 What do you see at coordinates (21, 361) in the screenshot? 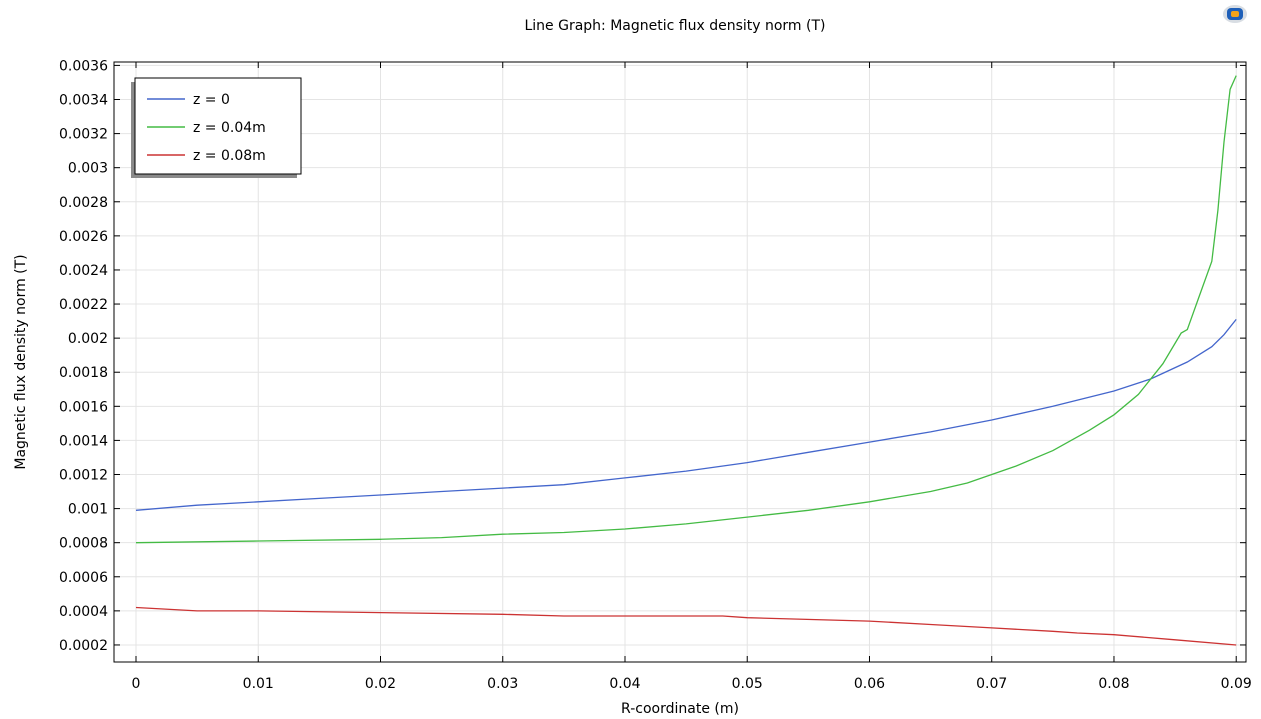
I see `y-axis-label: Magnetic flux density norm (T)` at bounding box center [21, 361].